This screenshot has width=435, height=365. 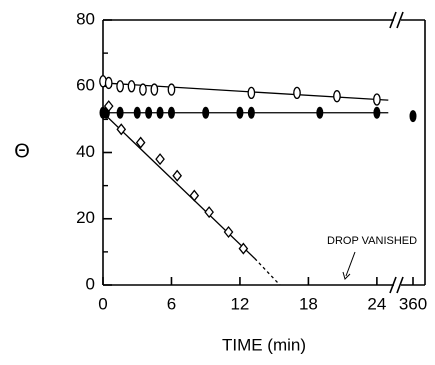 I want to click on annotation: DROP VANISHED, so click(x=372, y=241).